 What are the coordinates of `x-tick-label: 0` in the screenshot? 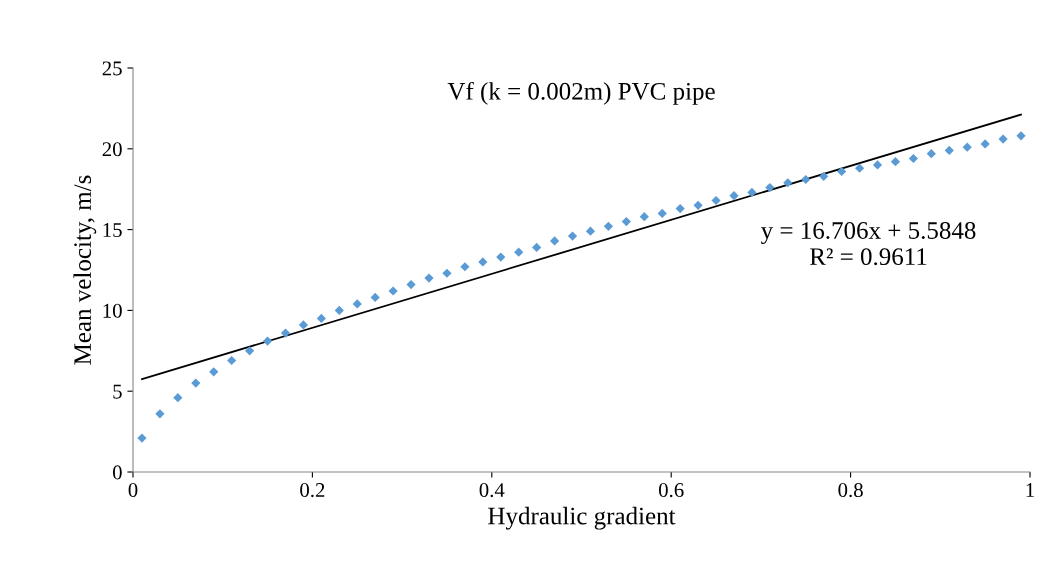 It's located at (133, 490).